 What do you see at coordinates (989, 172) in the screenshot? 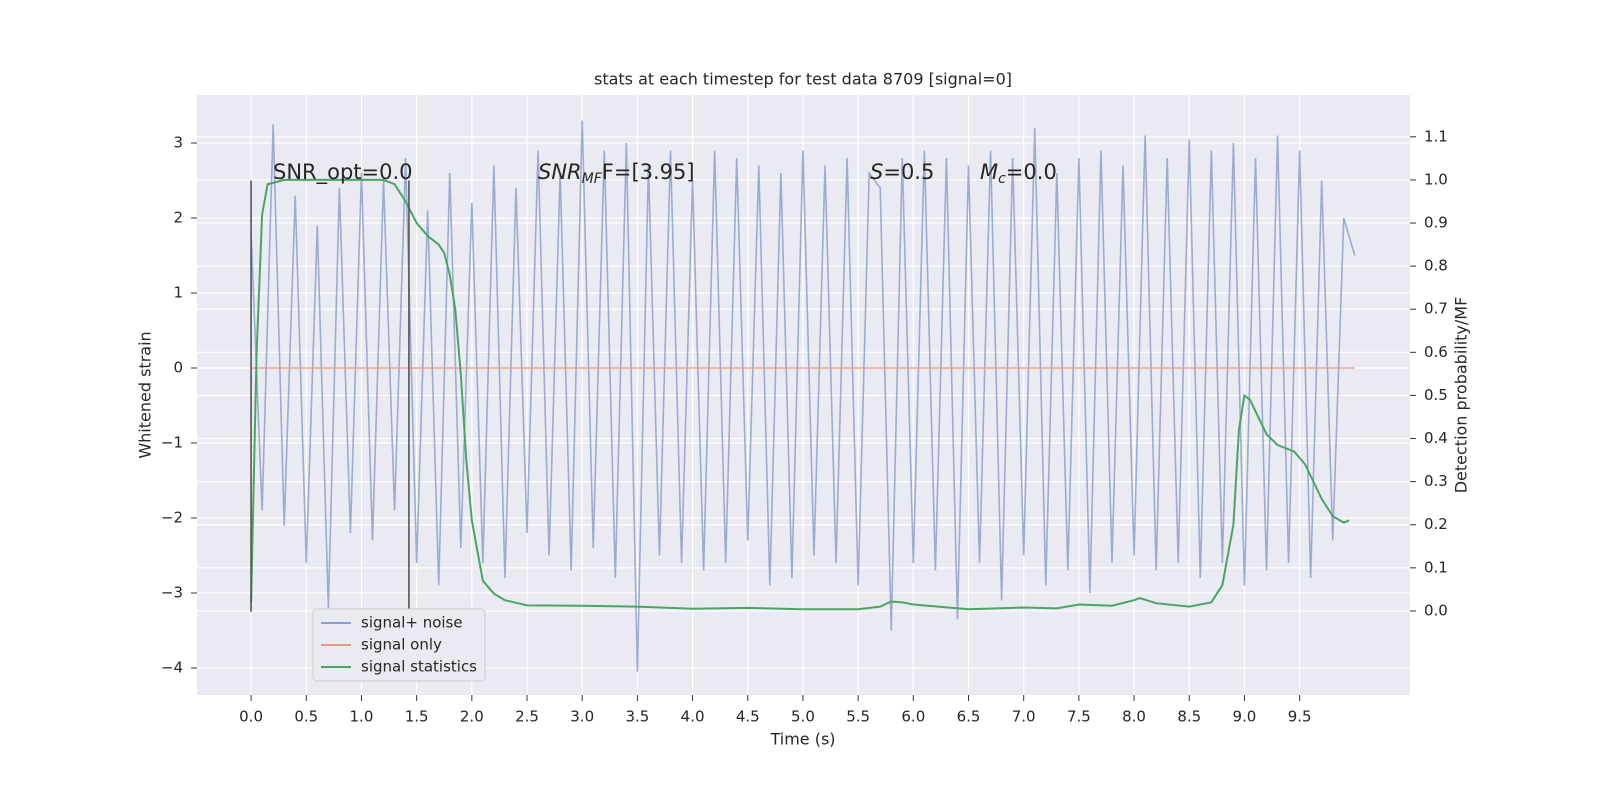
I see `annotation-main: M` at bounding box center [989, 172].